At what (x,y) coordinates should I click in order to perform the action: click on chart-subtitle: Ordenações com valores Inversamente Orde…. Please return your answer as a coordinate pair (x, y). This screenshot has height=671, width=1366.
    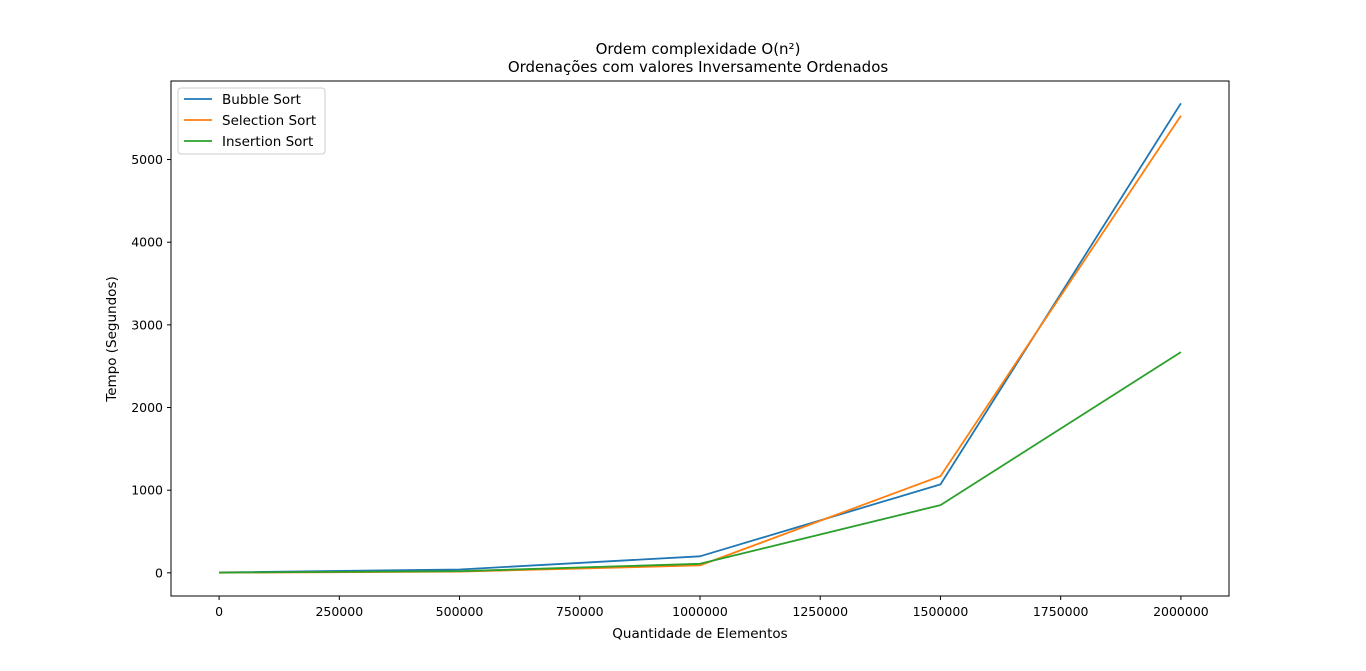
    Looking at the image, I should click on (698, 67).